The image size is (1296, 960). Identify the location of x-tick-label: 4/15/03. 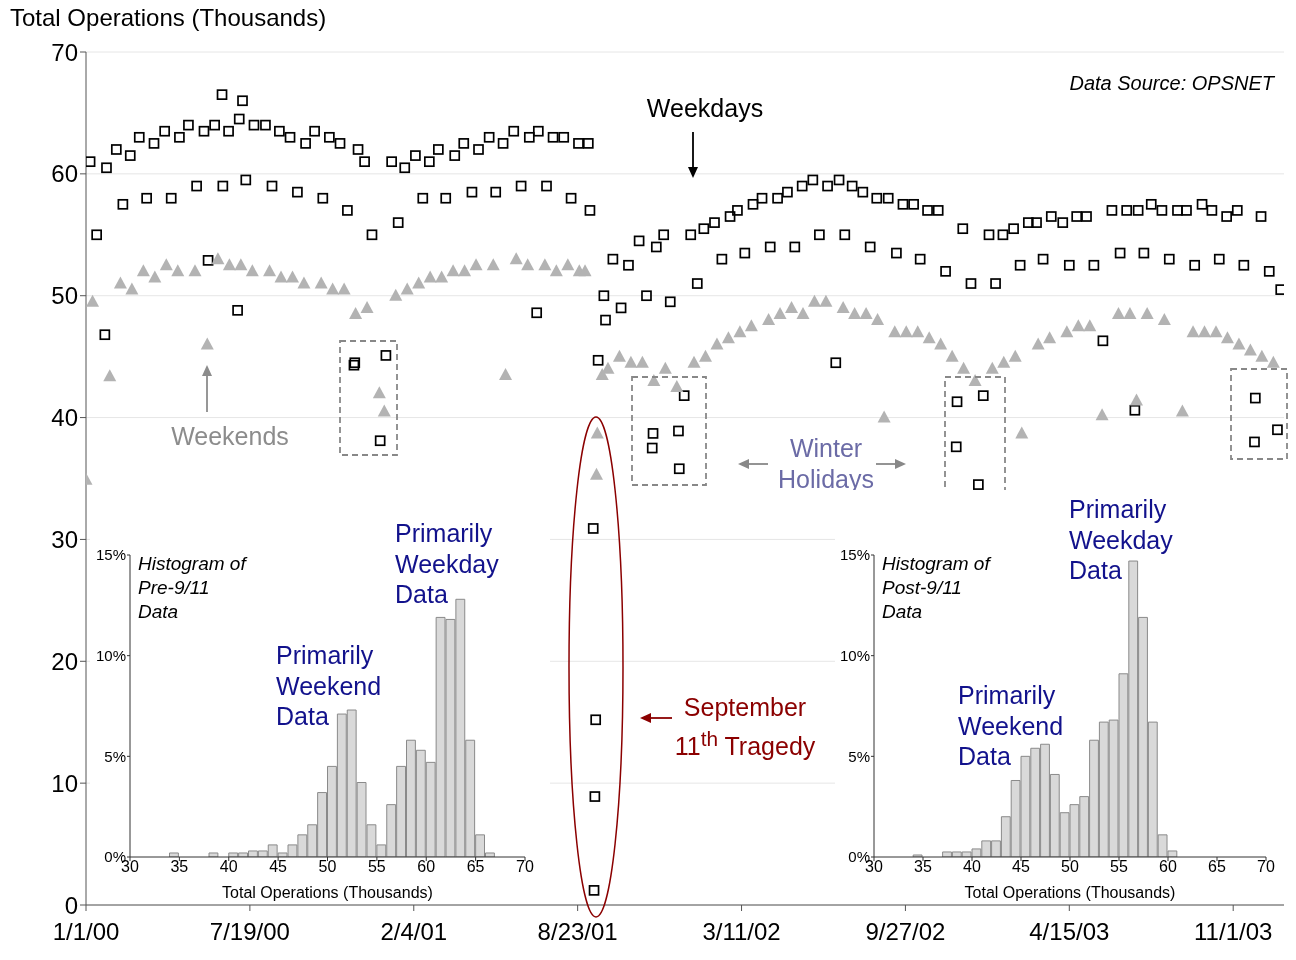
(1069, 932).